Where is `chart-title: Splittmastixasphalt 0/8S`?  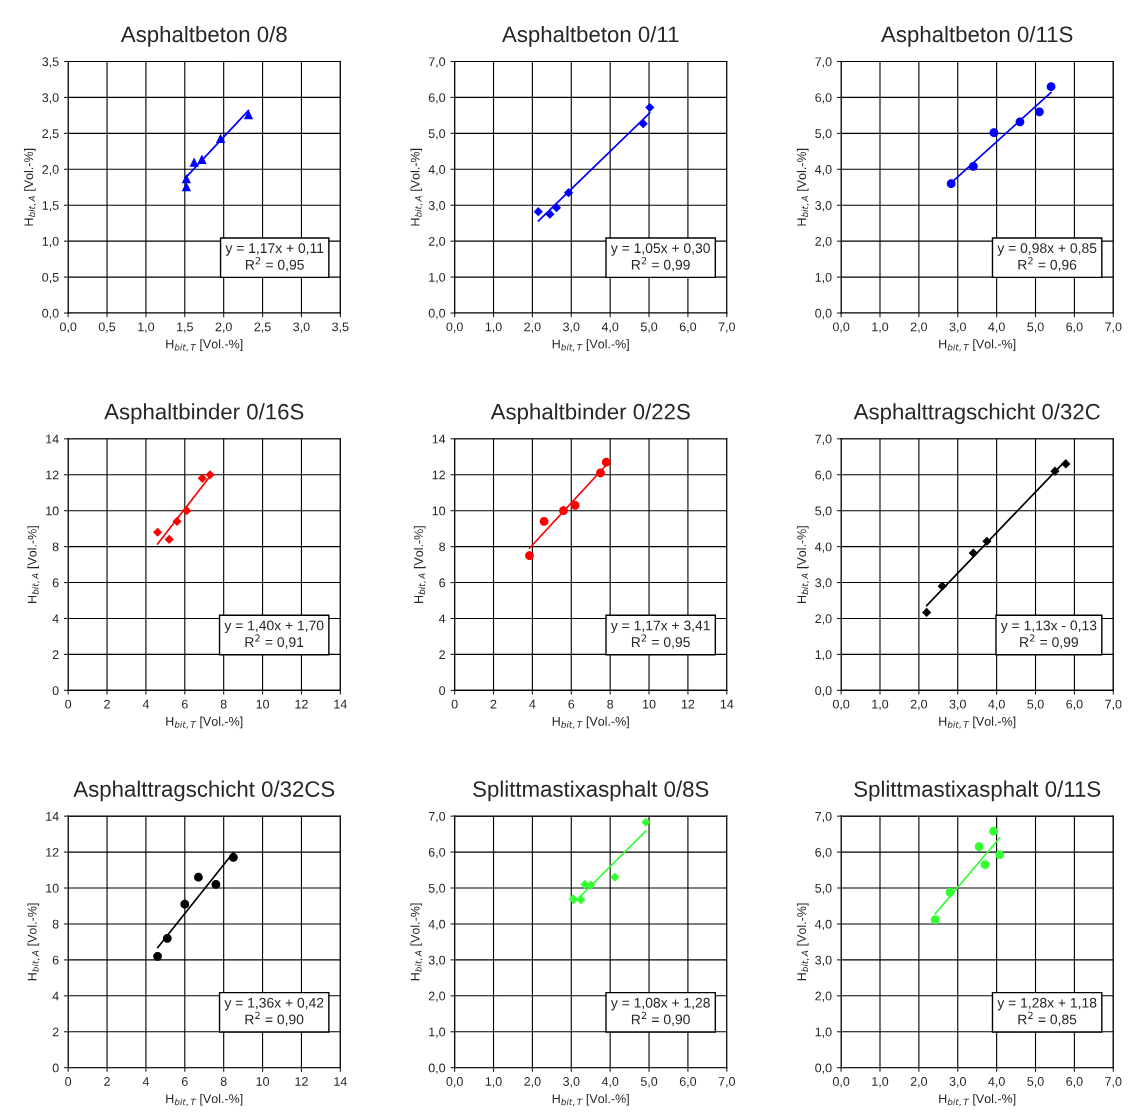
chart-title: Splittmastixasphalt 0/8S is located at coordinates (591, 791).